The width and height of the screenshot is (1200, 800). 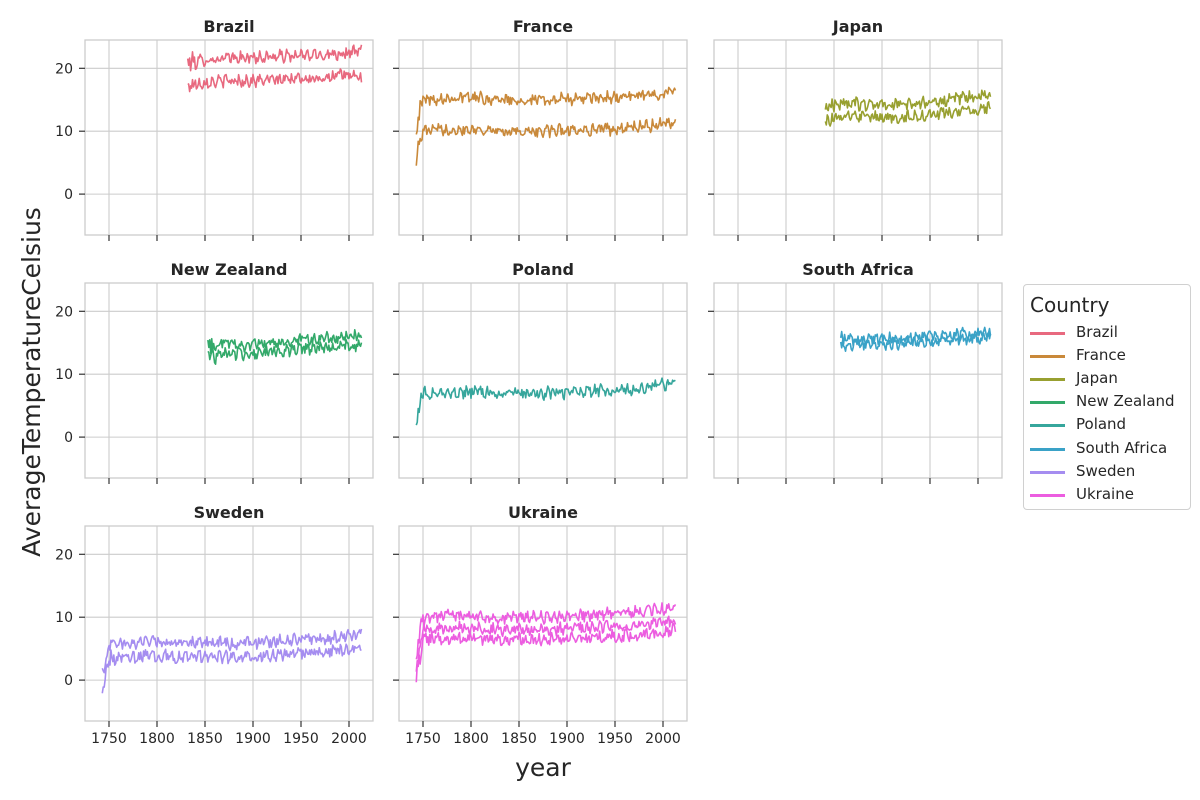 I want to click on legend-swatch-new-zealand, so click(x=1047, y=402).